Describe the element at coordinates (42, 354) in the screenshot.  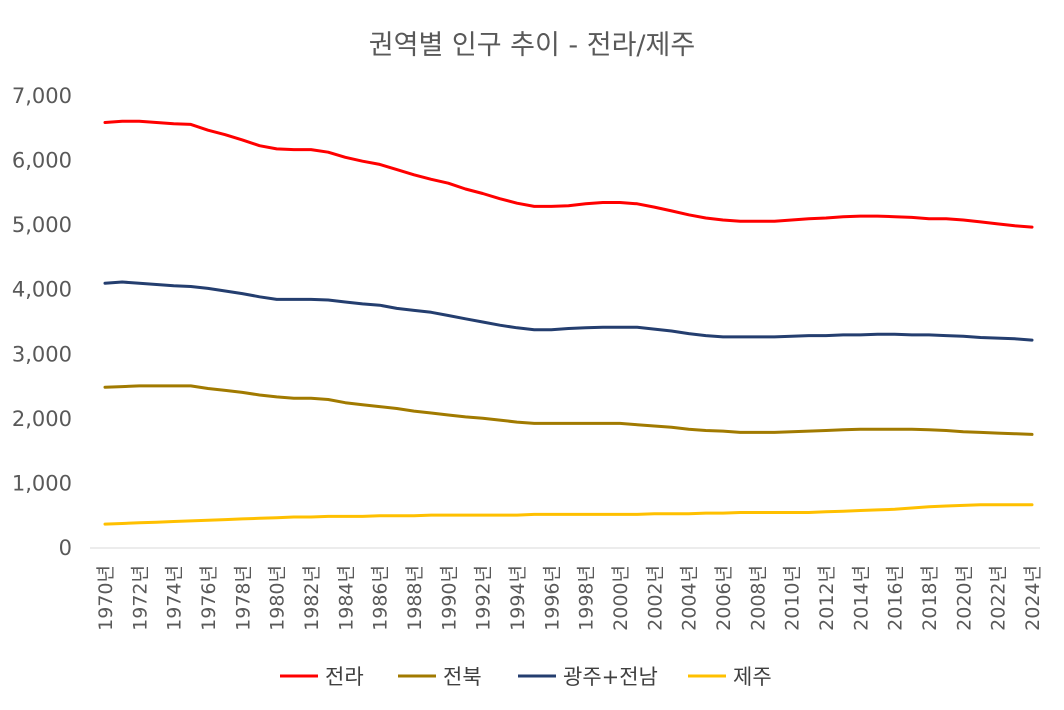
I see `y-tick-label: 3,000` at that location.